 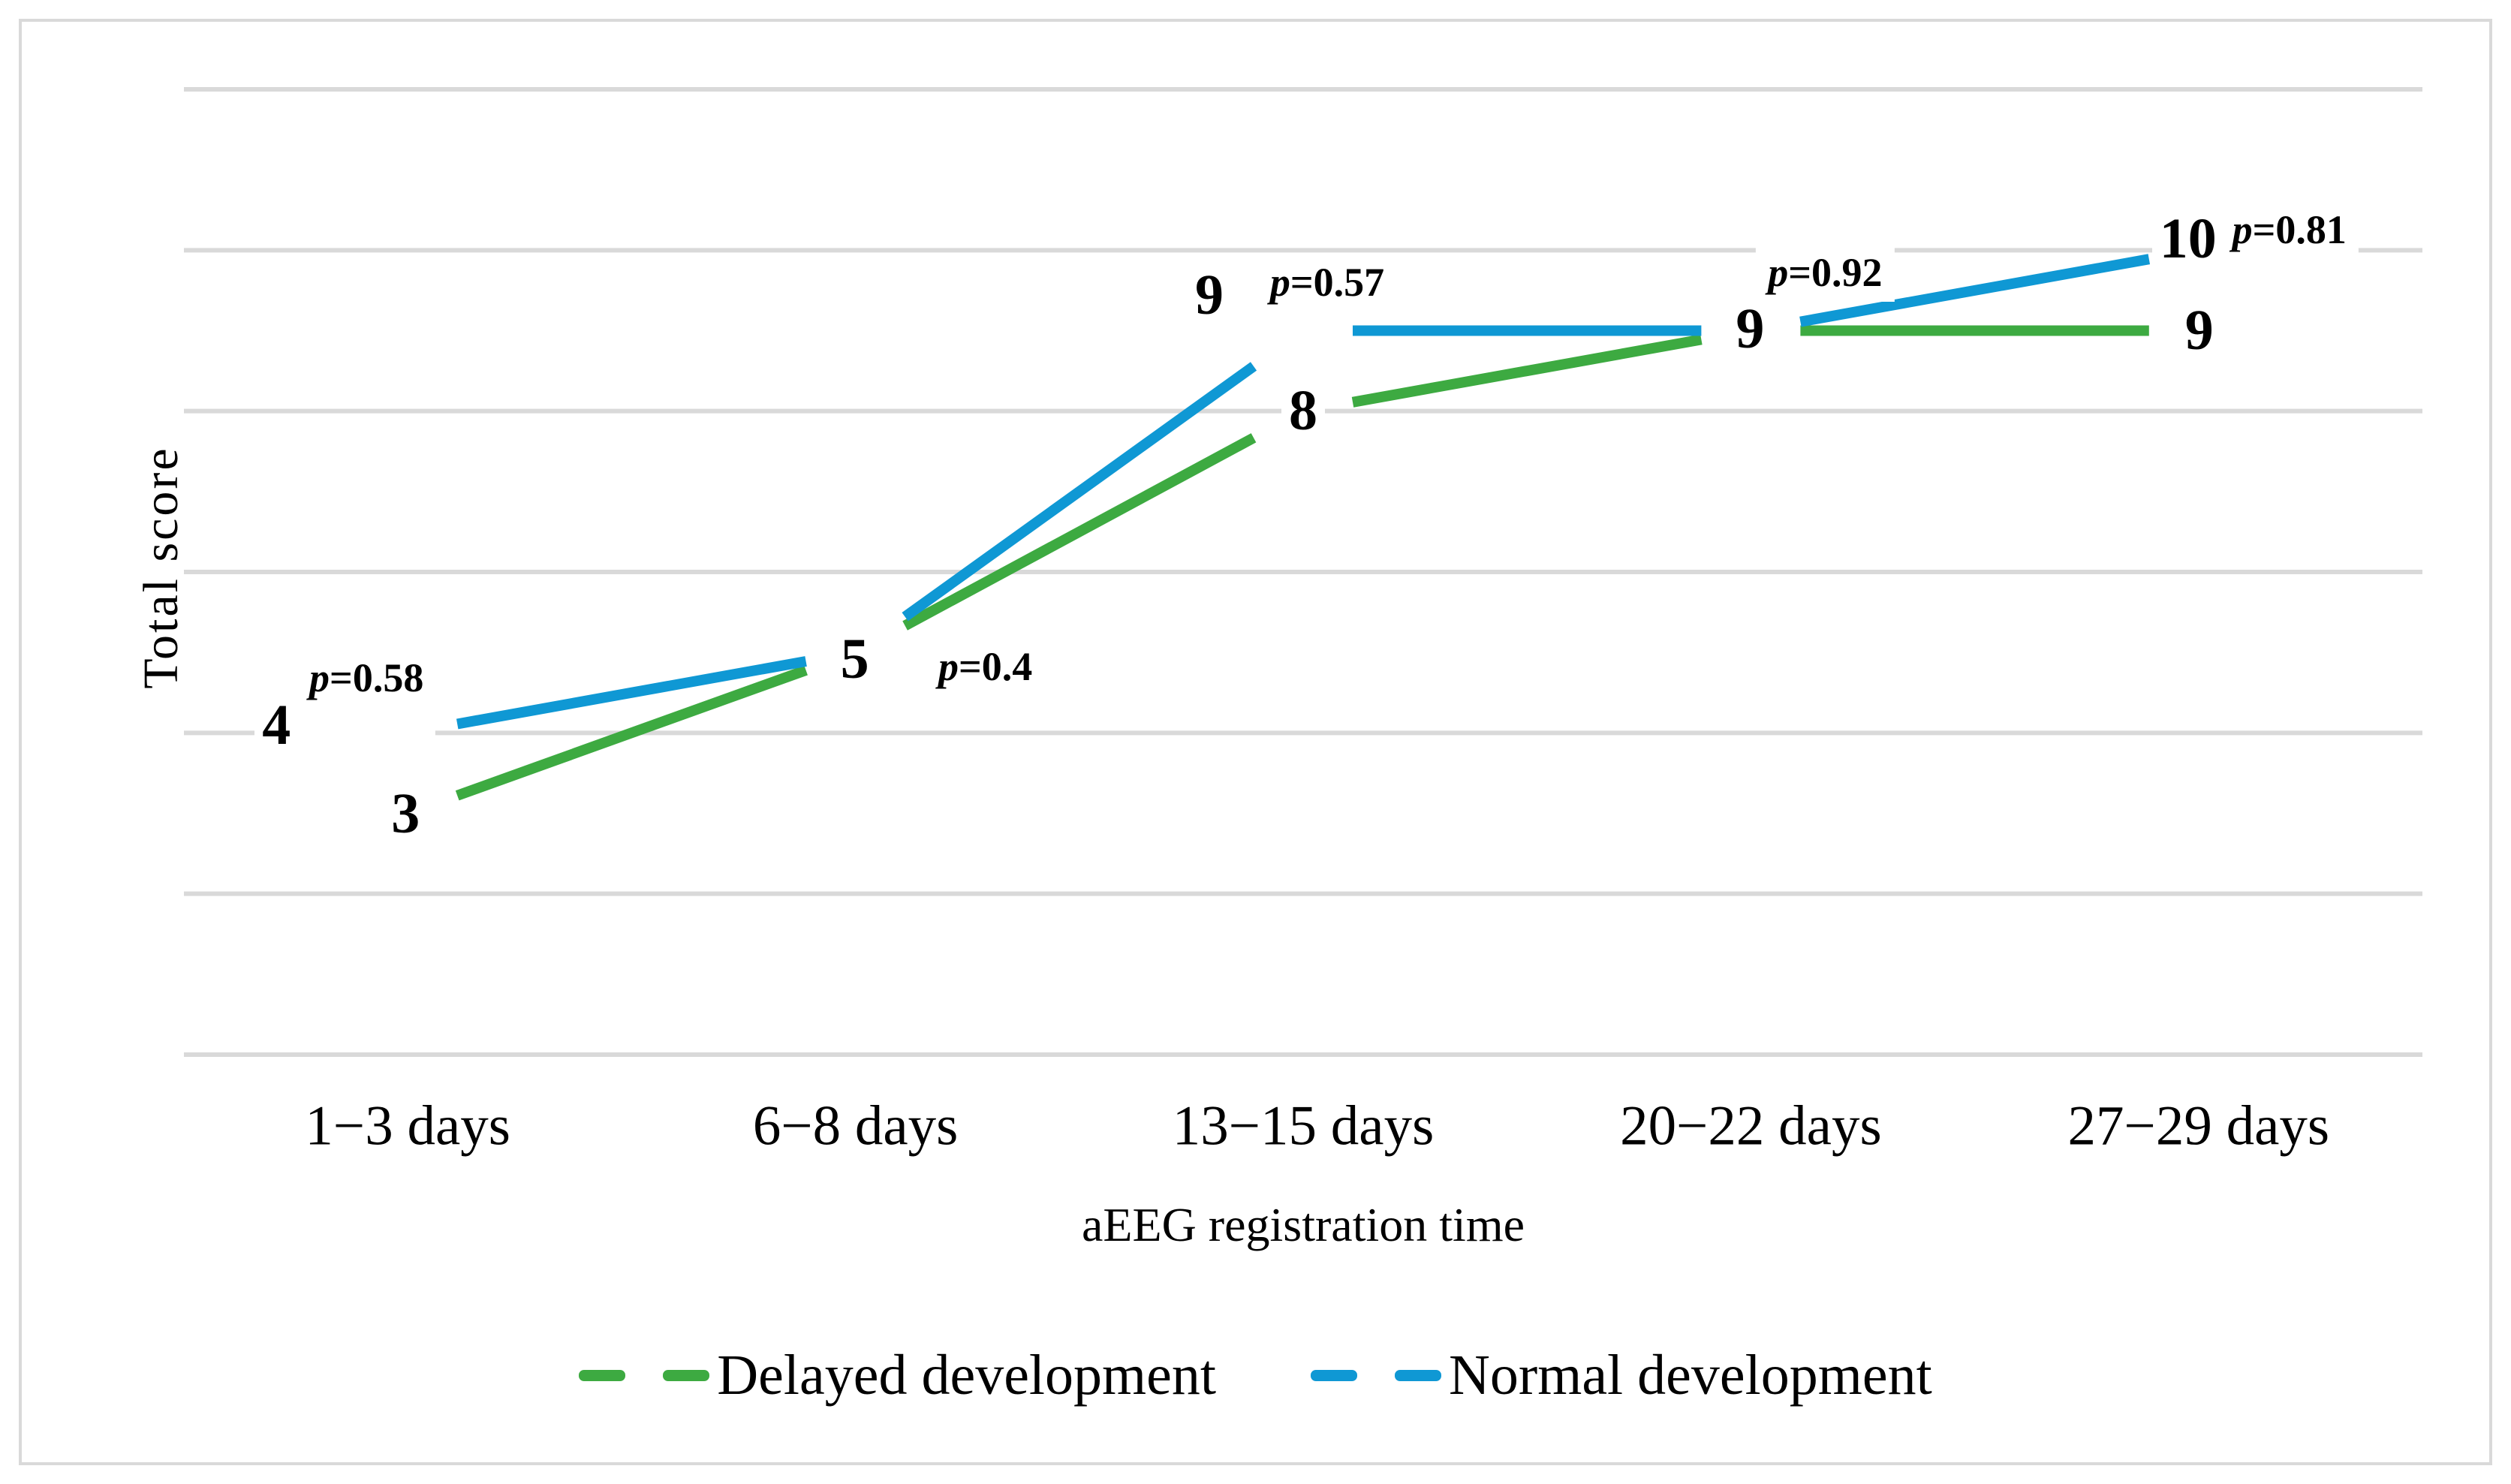 What do you see at coordinates (854, 659) in the screenshot?
I see `value-label: 5` at bounding box center [854, 659].